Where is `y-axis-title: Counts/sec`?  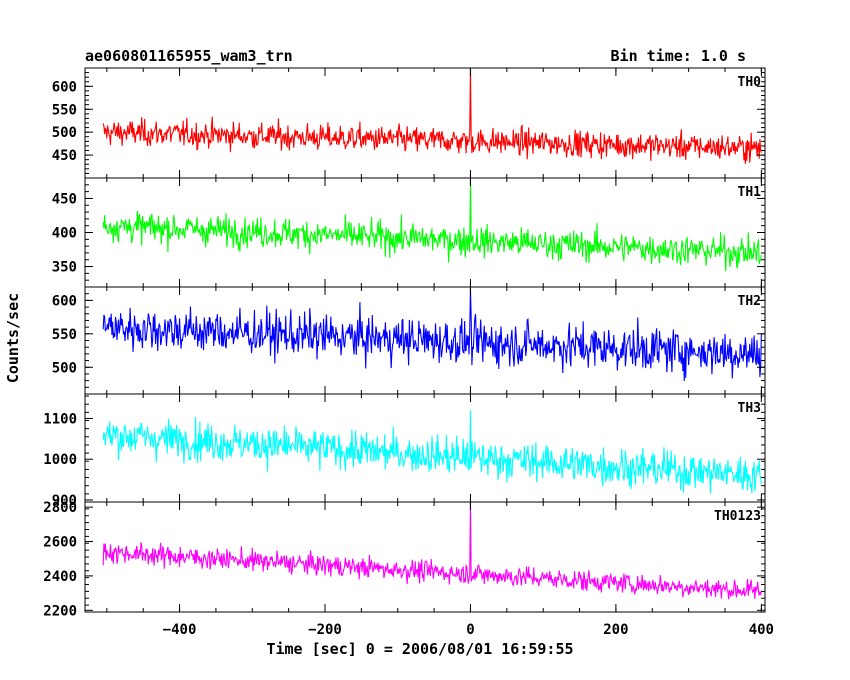 y-axis-title: Counts/sec is located at coordinates (13, 338).